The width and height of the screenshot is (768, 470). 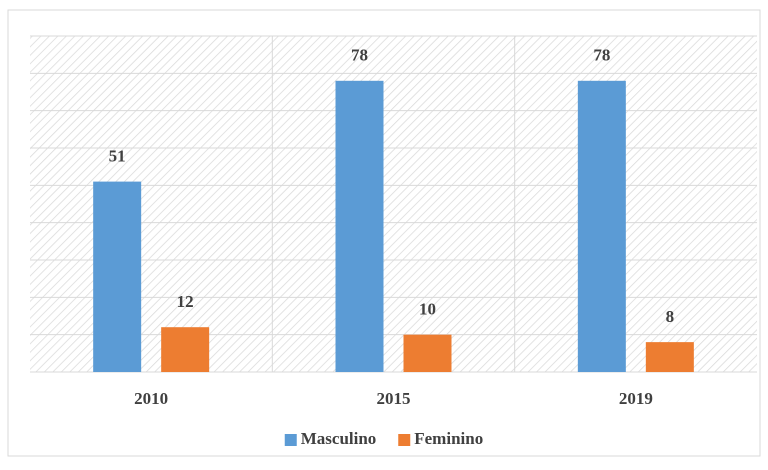 I want to click on data-label: 12, so click(x=185, y=301).